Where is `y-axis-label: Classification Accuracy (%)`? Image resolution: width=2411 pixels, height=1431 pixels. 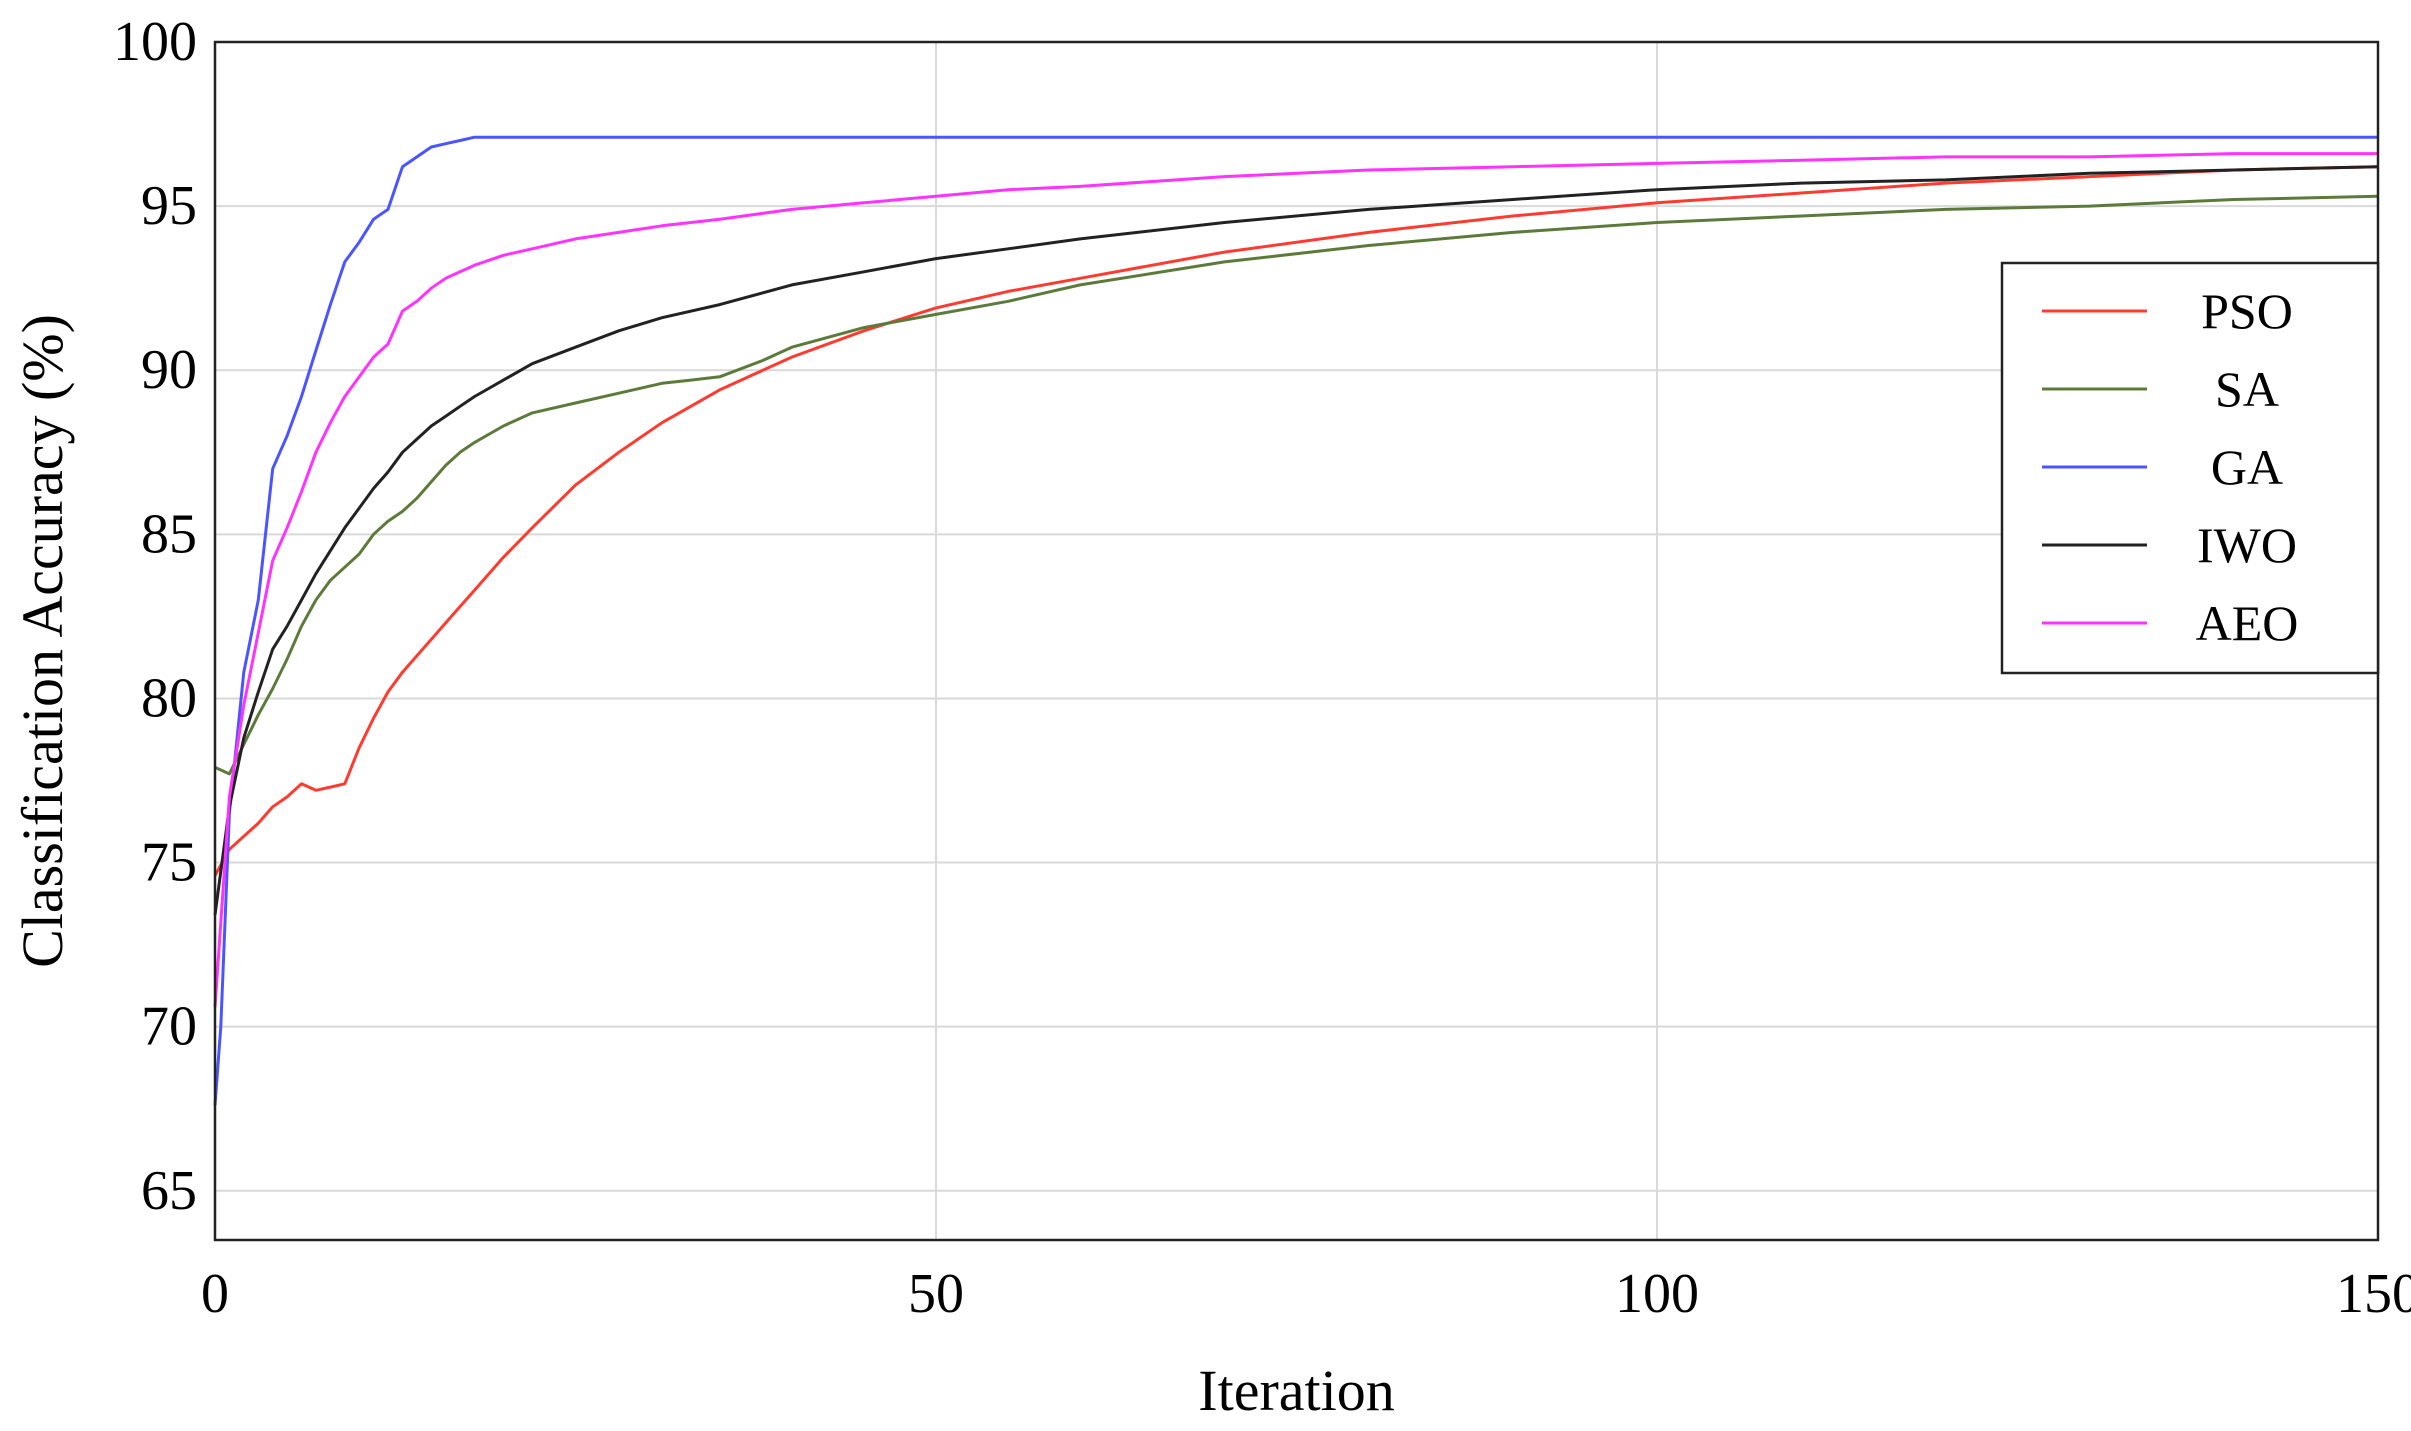 y-axis-label: Classification Accuracy (%) is located at coordinates (42, 641).